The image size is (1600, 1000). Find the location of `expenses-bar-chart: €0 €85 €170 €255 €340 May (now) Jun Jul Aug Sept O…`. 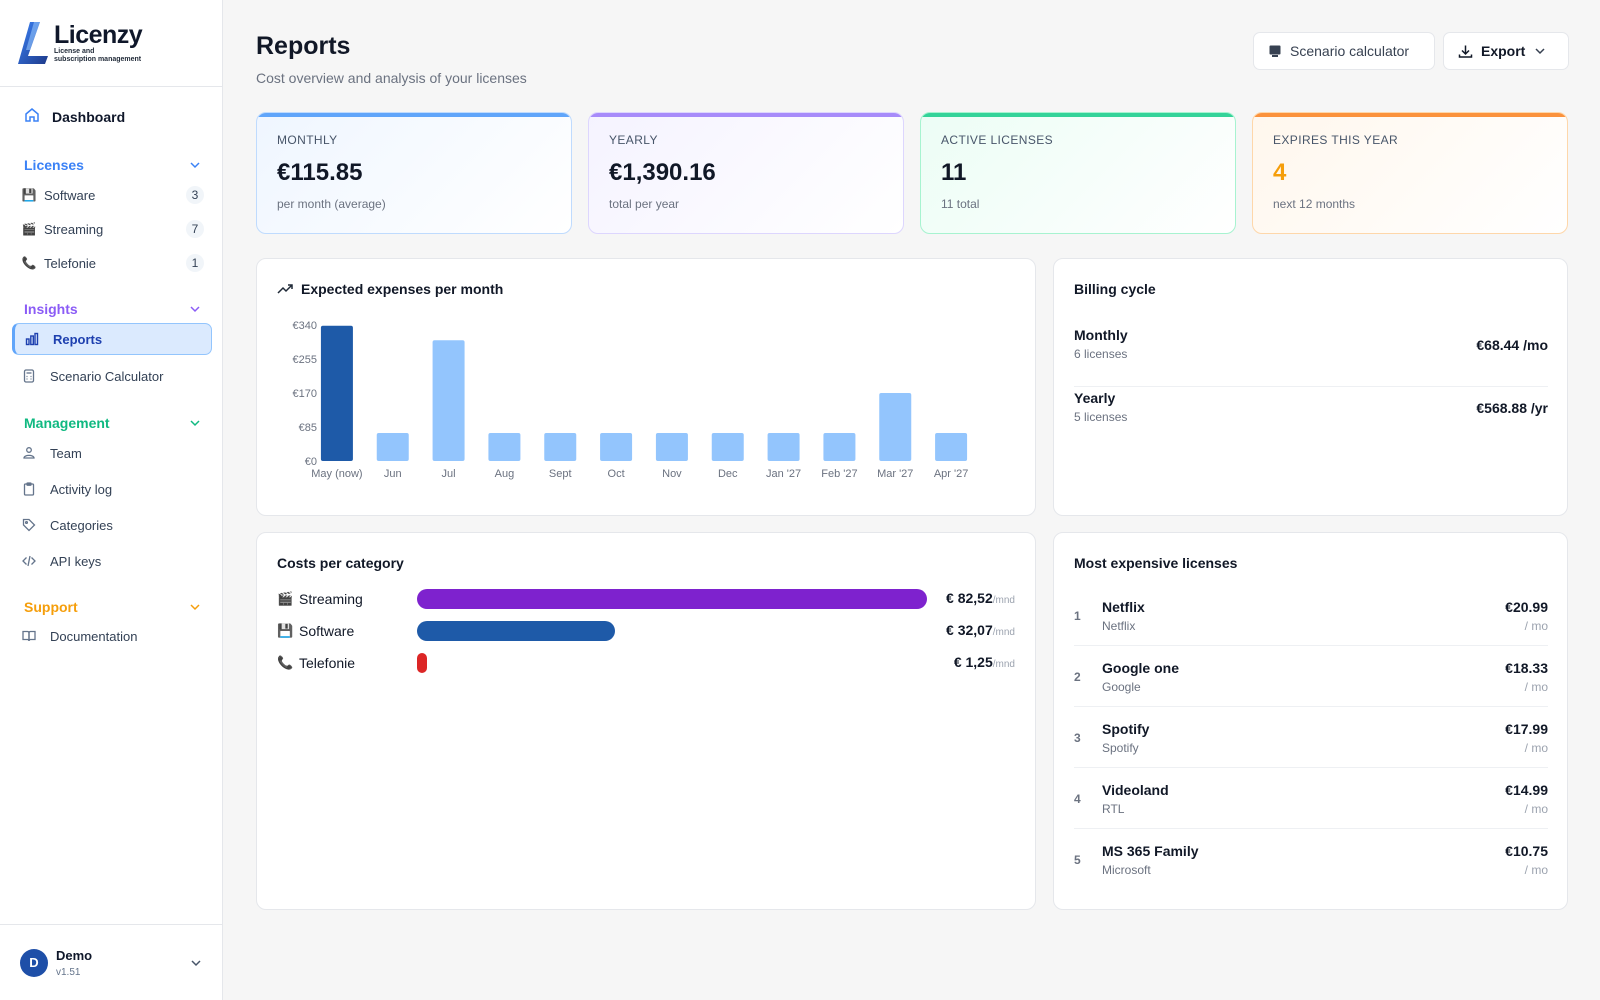

expenses-bar-chart: €0 €85 €170 €255 €340 May (now) Jun Jul Aug Sept O… is located at coordinates (631, 400).